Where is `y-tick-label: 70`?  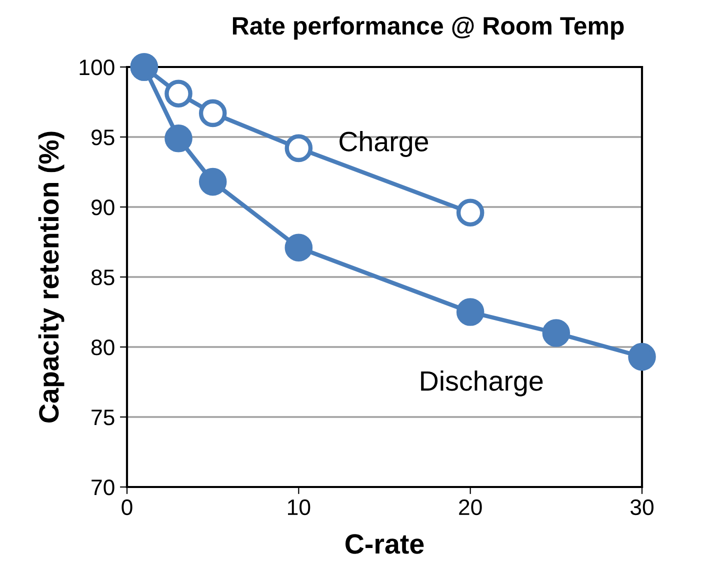 y-tick-label: 70 is located at coordinates (103, 488).